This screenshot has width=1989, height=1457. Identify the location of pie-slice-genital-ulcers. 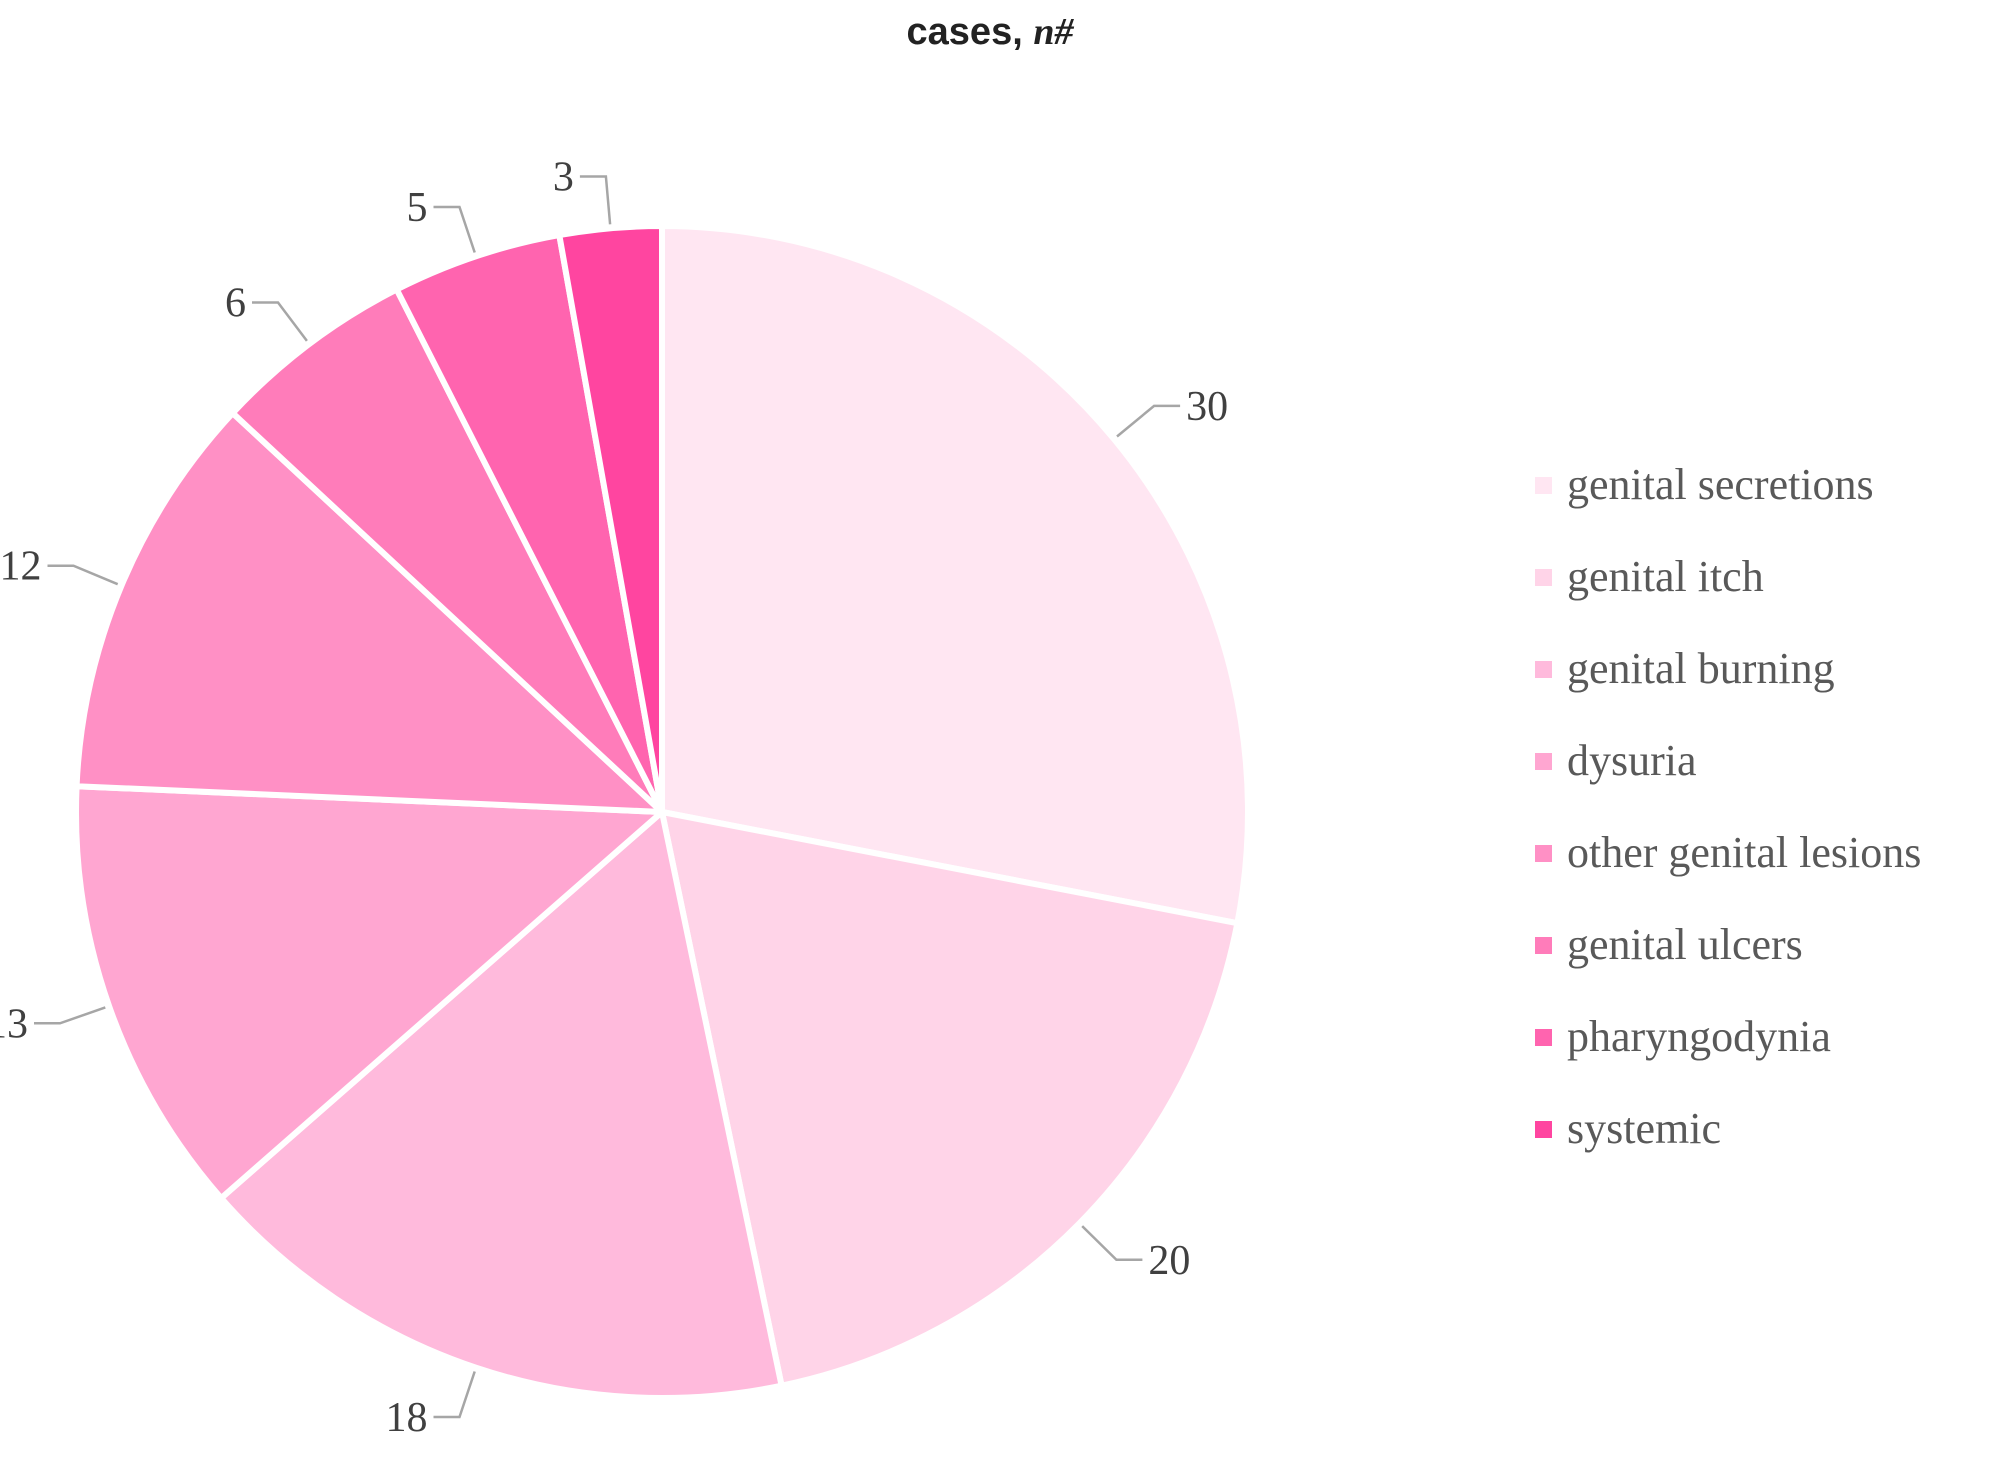
(447, 550).